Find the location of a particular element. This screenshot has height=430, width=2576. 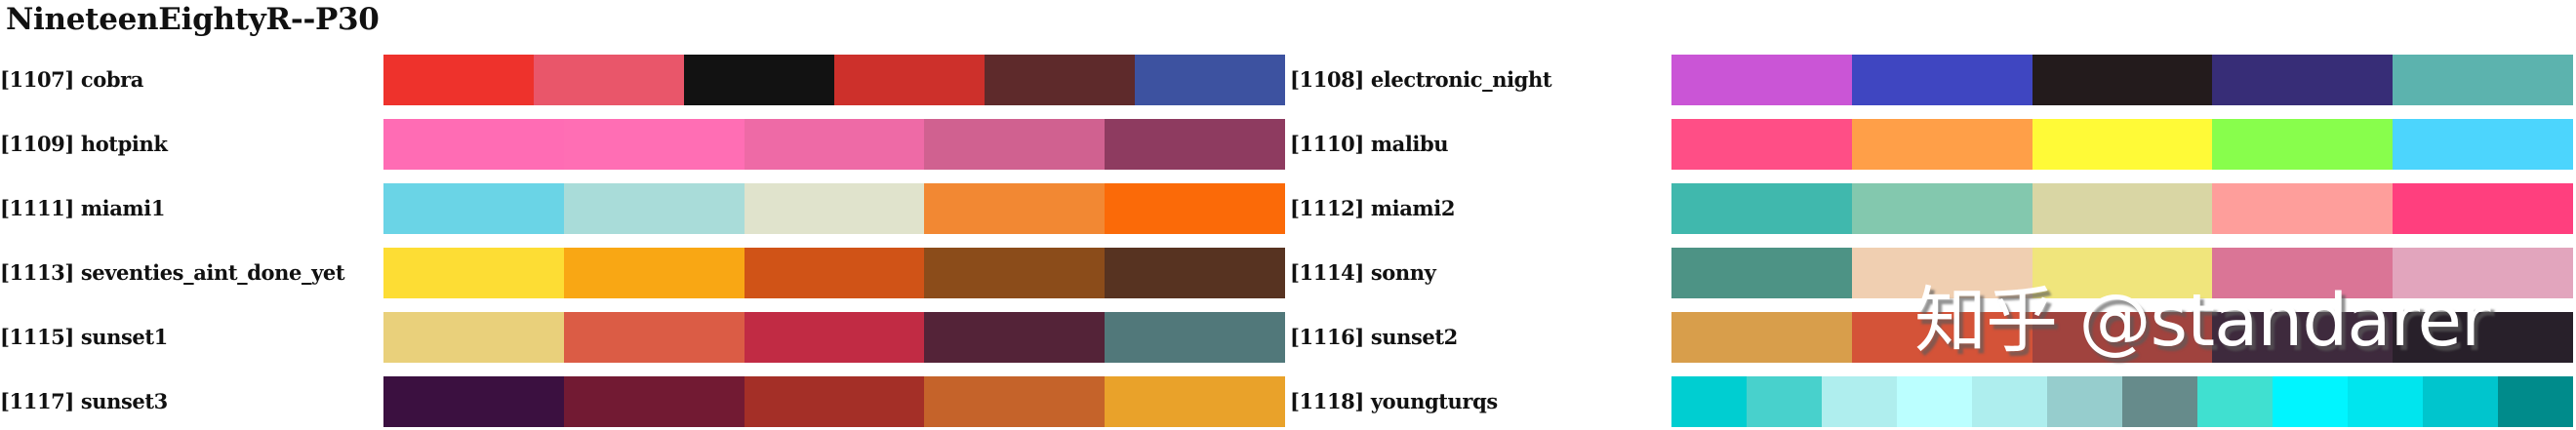

palette-label: [1116] sunset2 is located at coordinates (1374, 337).